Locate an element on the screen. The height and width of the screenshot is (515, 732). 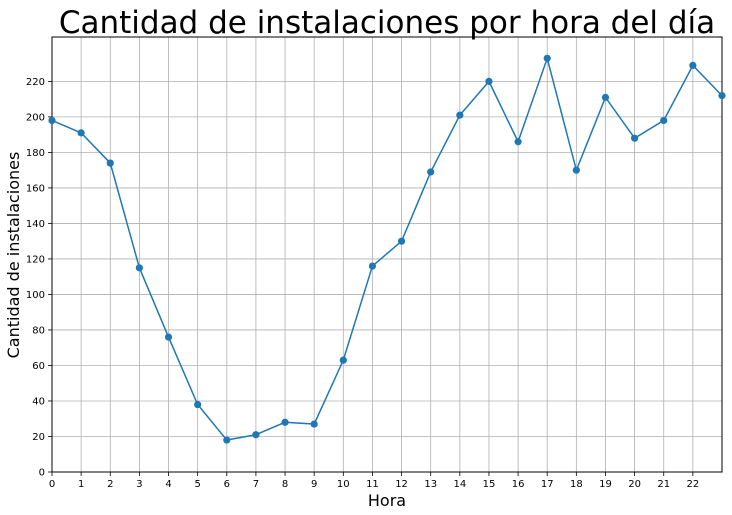
x-tick-label: 1 is located at coordinates (81, 484).